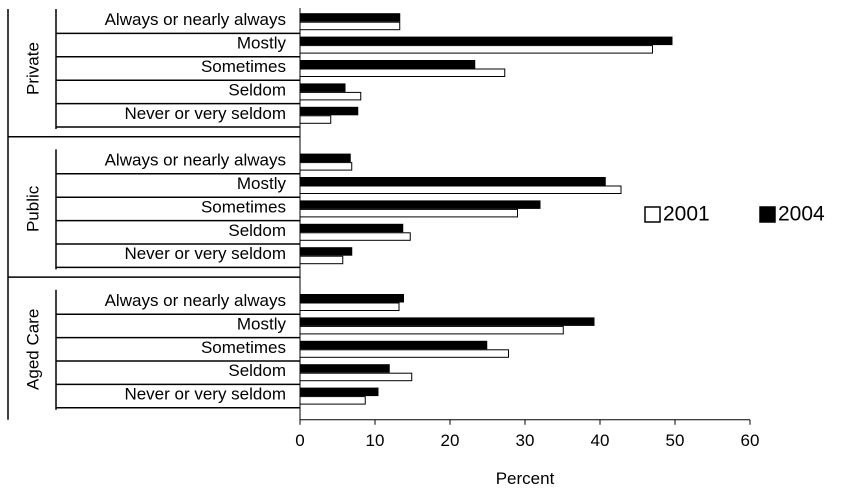 The image size is (841, 488). I want to click on legend-swatch-2004, so click(767, 214).